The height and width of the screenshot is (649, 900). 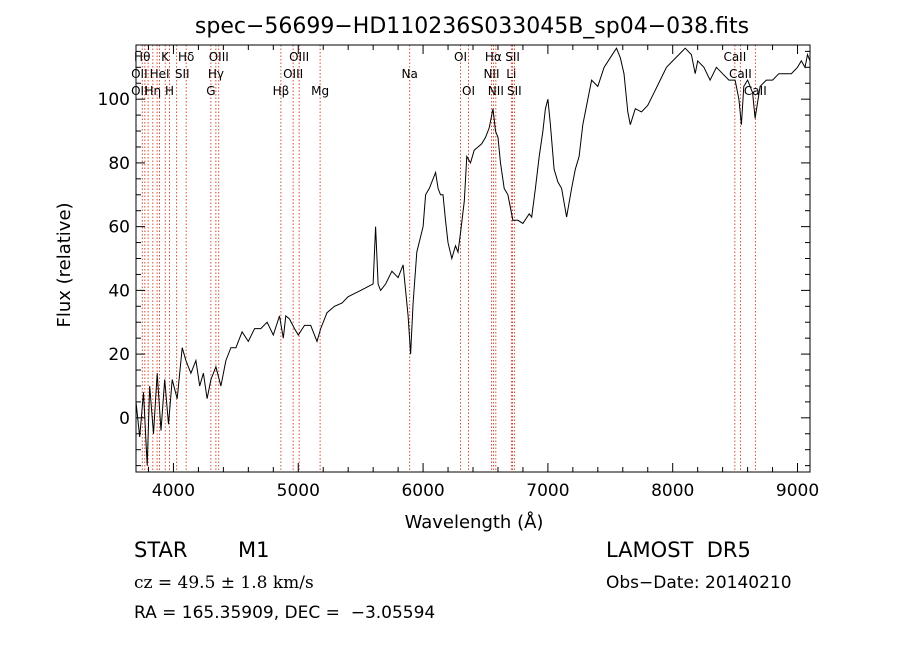 What do you see at coordinates (298, 491) in the screenshot?
I see `x-tick-label-1: 5000` at bounding box center [298, 491].